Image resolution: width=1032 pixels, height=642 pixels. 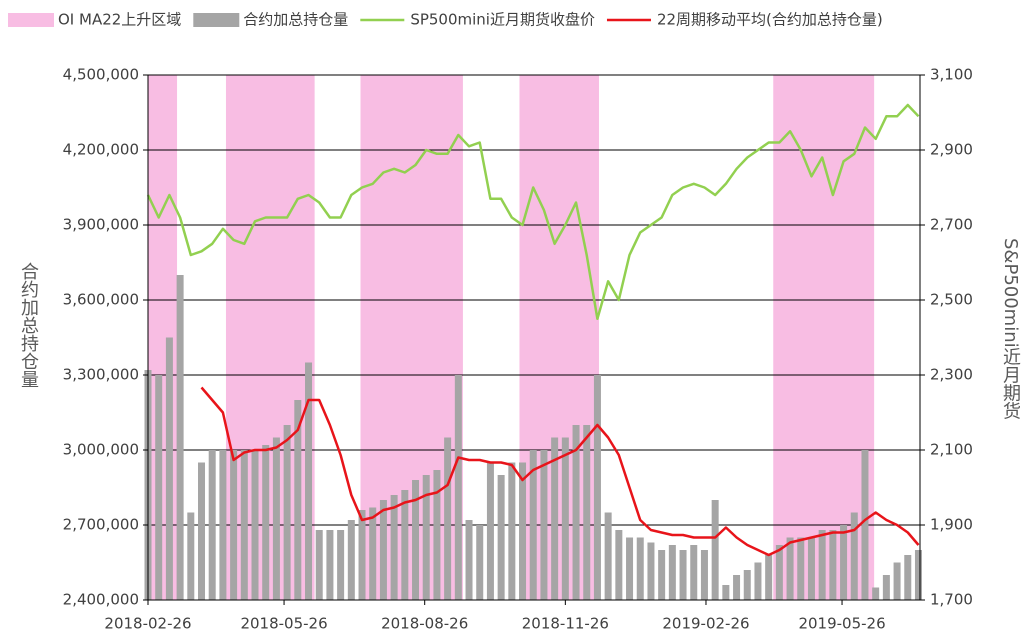 What do you see at coordinates (147, 624) in the screenshot?
I see `x-tick-label: 2018-02-26` at bounding box center [147, 624].